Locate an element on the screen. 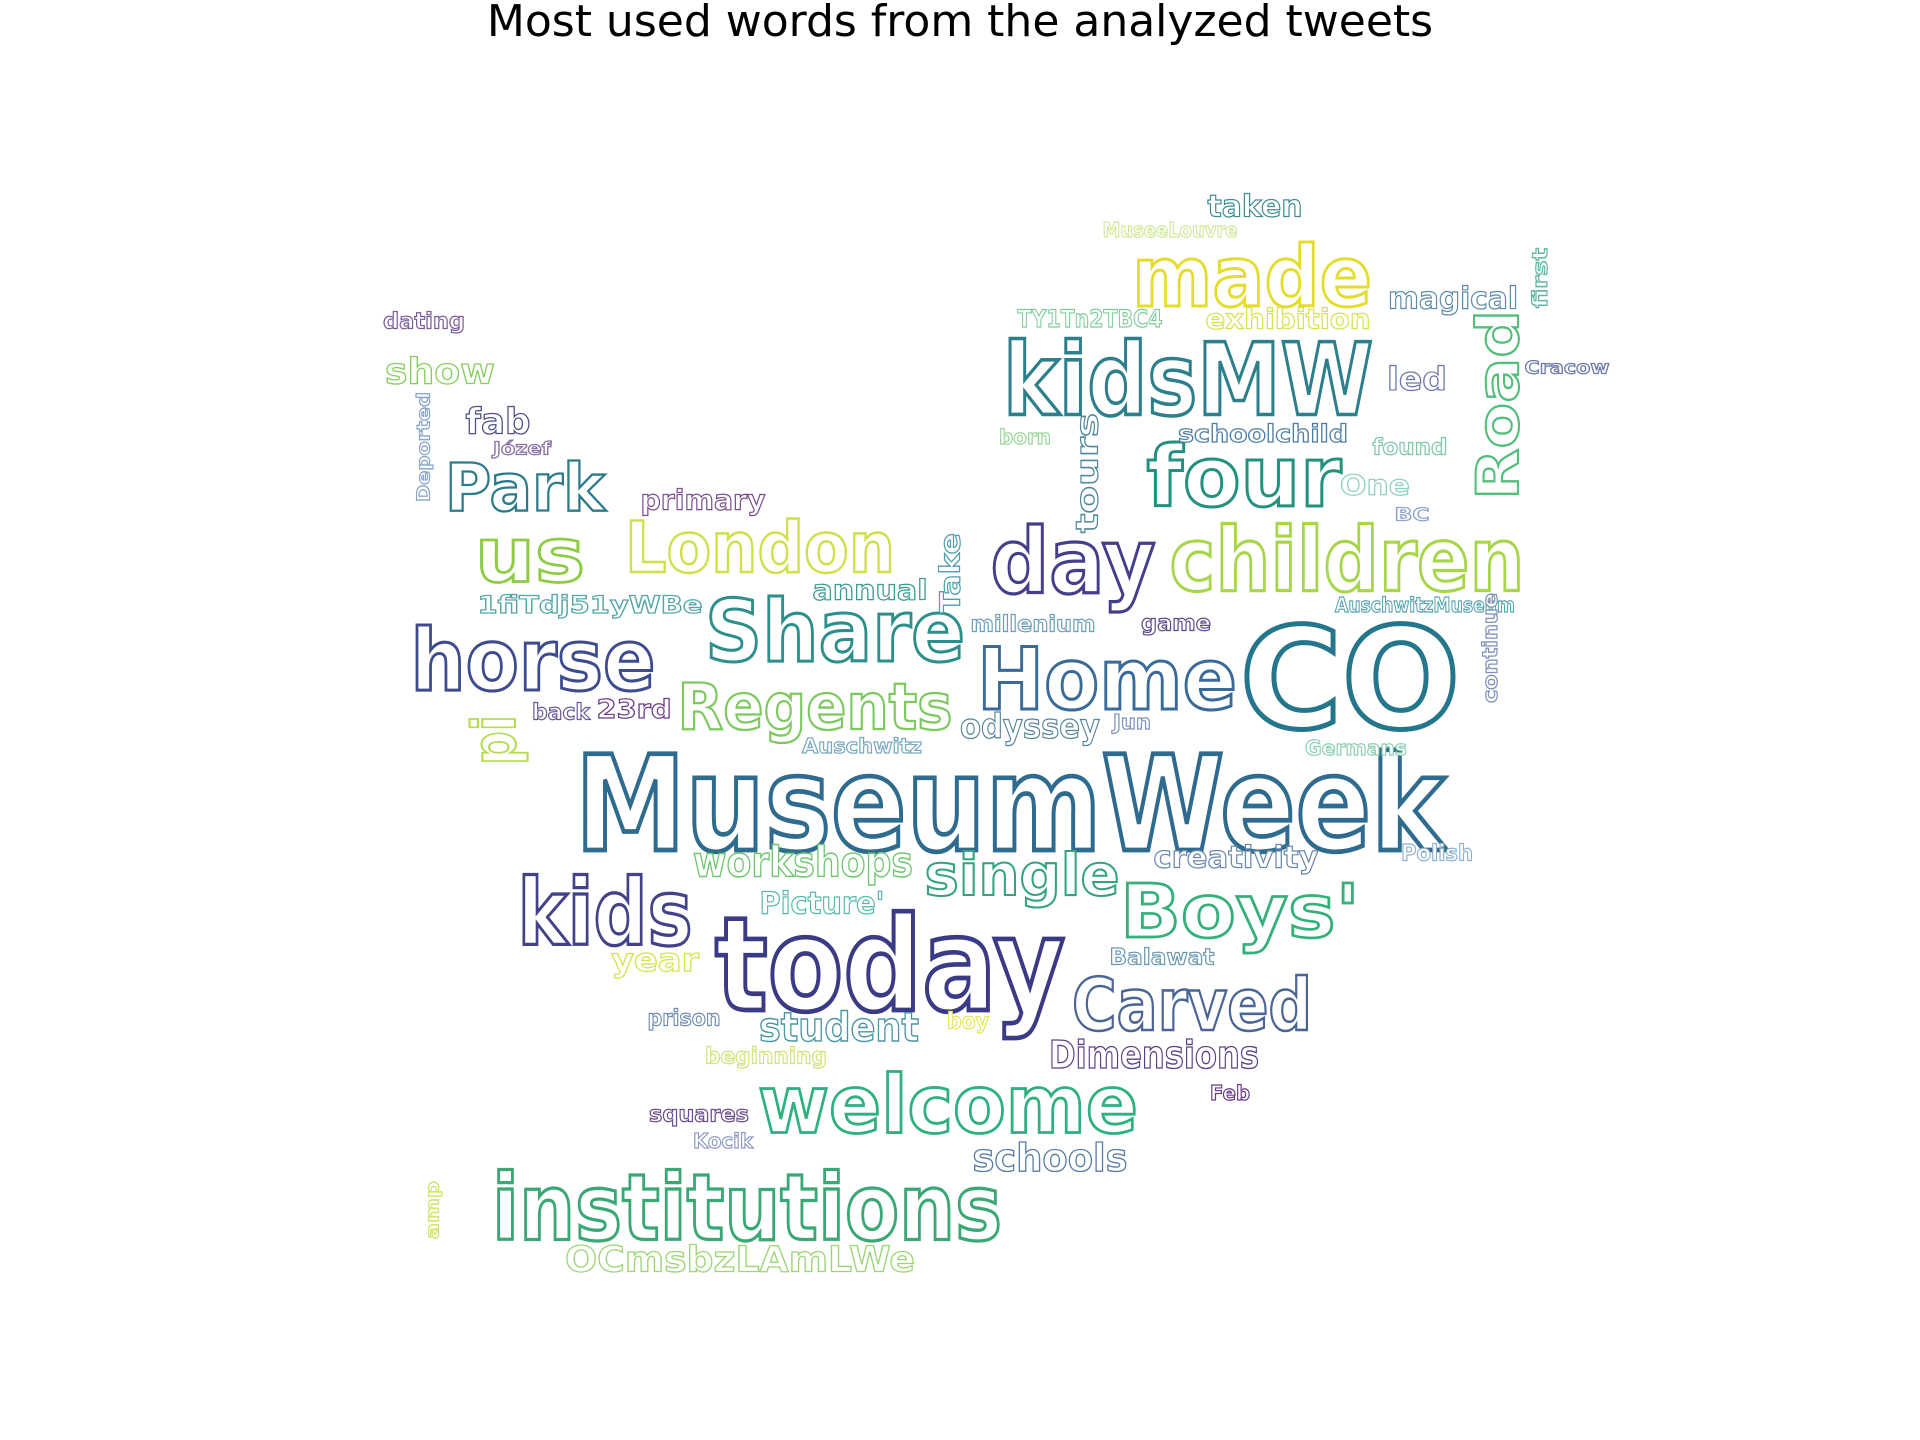  word-auschwitzmuseum: AuschwitzMuseum is located at coordinates (1425, 605).